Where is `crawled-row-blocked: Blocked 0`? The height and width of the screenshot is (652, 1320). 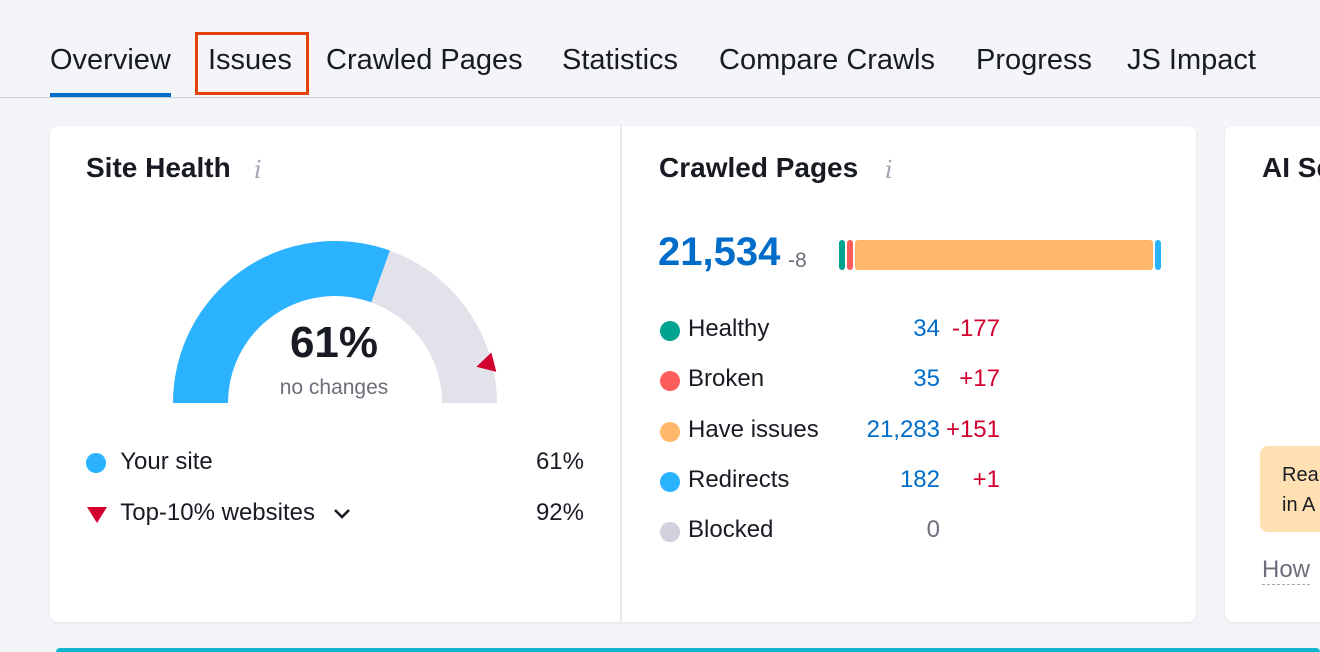
crawled-row-blocked: Blocked 0 is located at coordinates (838, 531).